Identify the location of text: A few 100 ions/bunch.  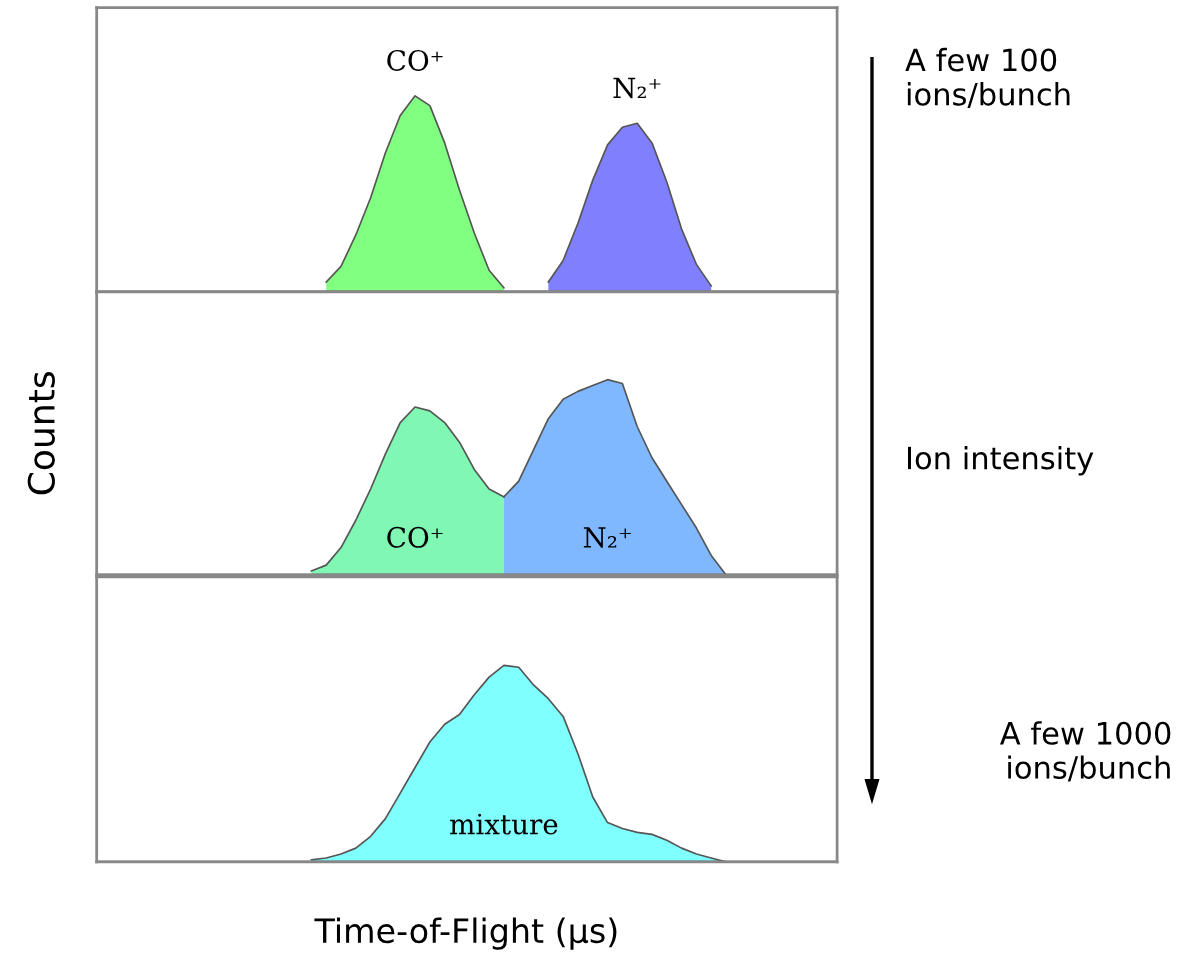
(987, 78).